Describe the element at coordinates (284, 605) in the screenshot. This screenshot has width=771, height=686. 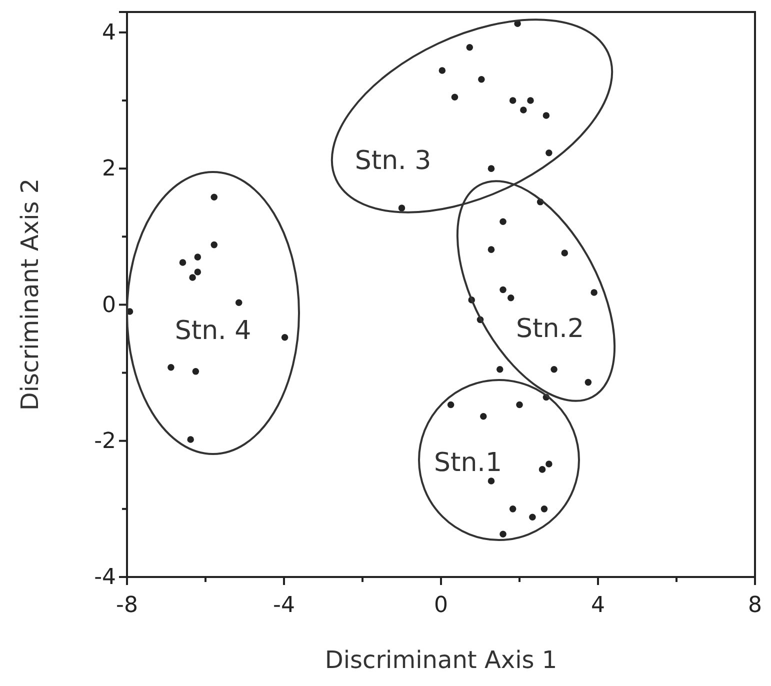
I see `x-tick-label: -4` at that location.